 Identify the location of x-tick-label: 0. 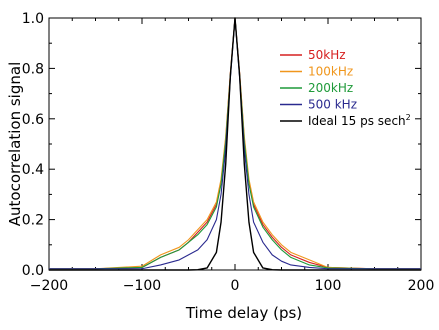
(235, 286).